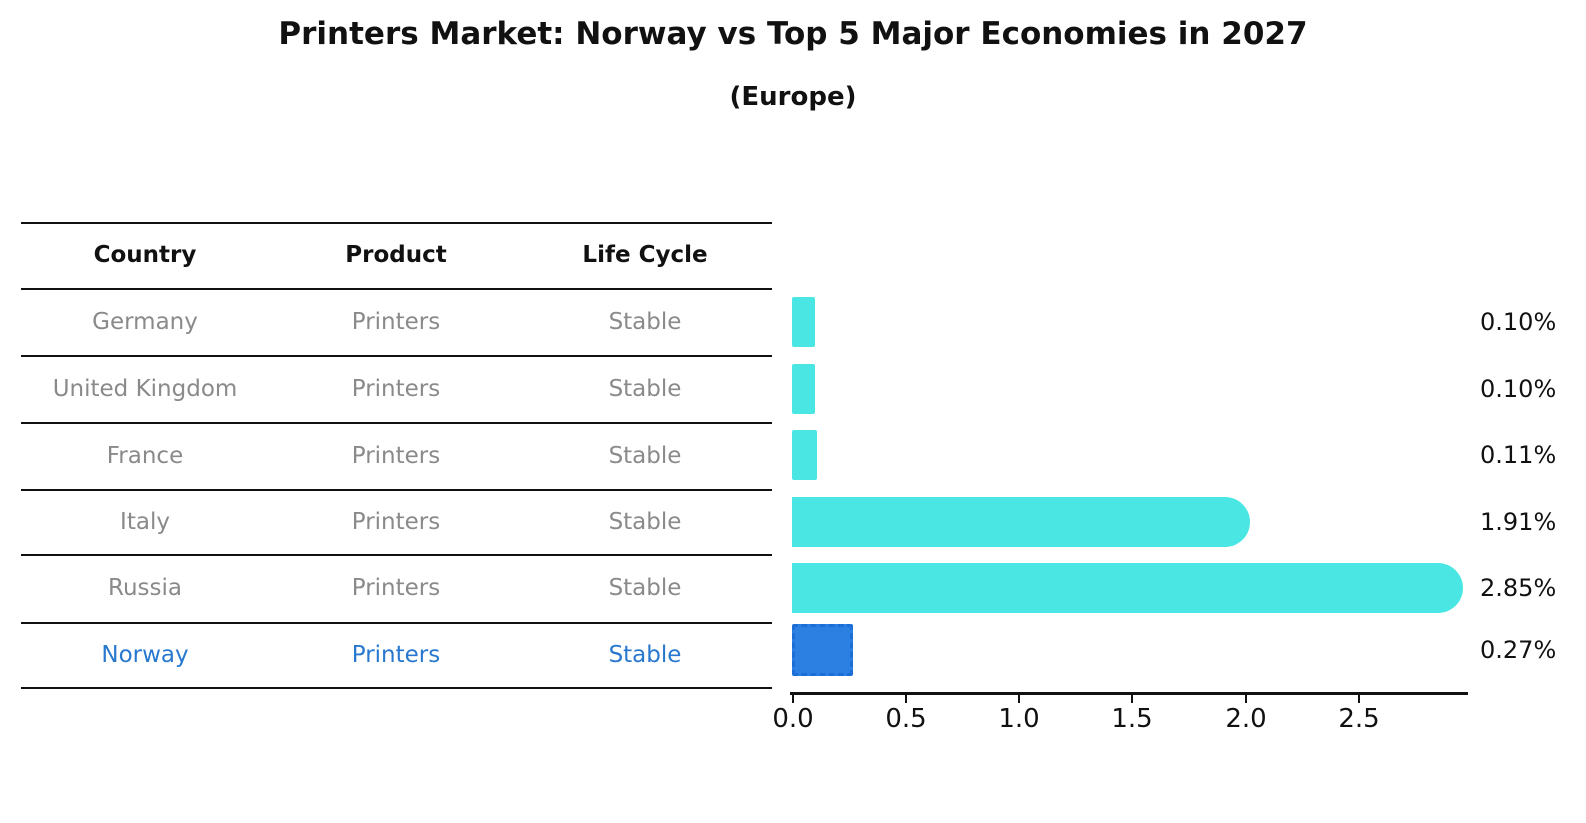  I want to click on value-label: 0.11%, so click(1518, 455).